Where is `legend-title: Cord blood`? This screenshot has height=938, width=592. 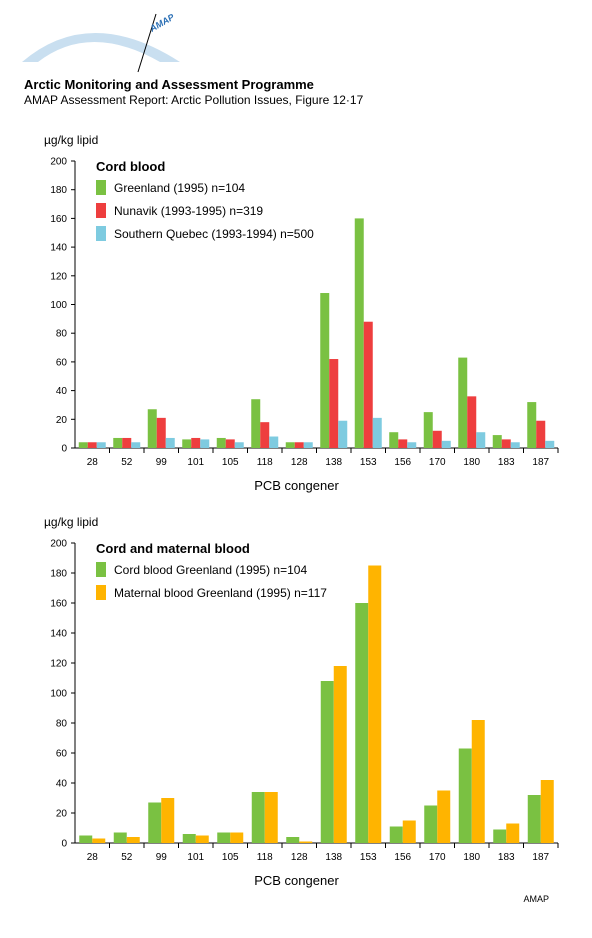
legend-title: Cord blood is located at coordinates (130, 166).